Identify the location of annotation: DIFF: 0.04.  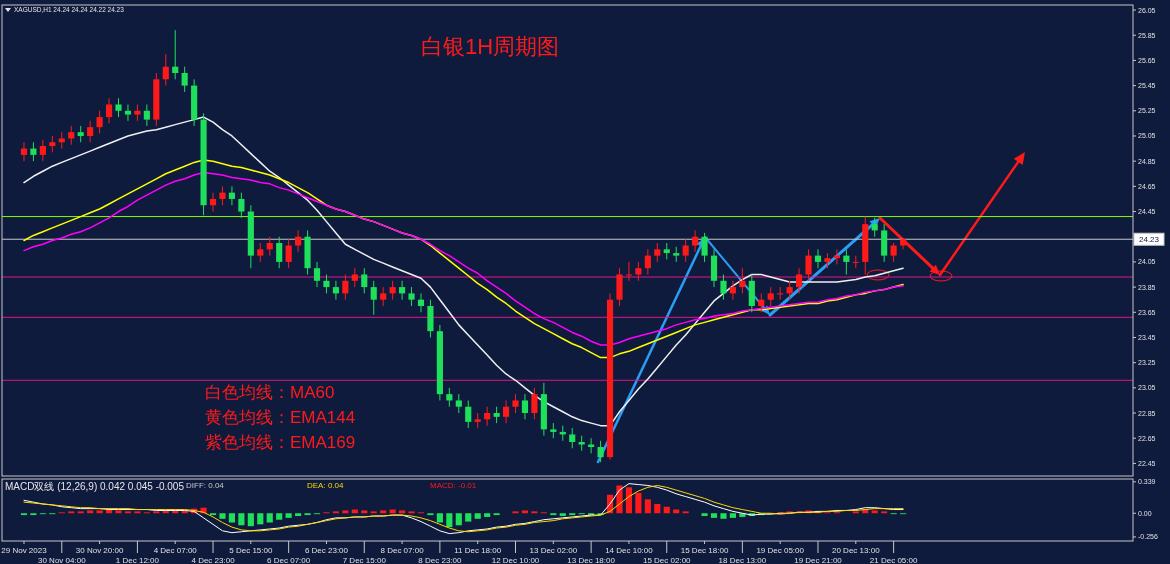
(205, 486).